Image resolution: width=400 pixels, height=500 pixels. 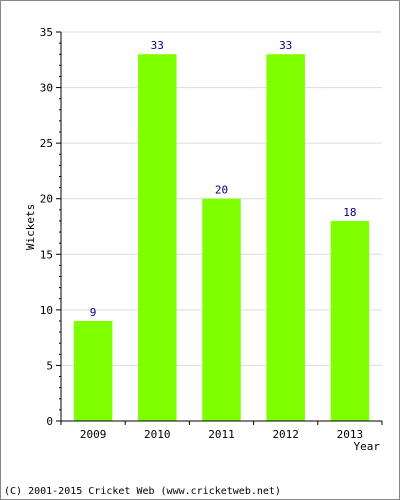 What do you see at coordinates (46, 143) in the screenshot?
I see `y-tick-label: 25` at bounding box center [46, 143].